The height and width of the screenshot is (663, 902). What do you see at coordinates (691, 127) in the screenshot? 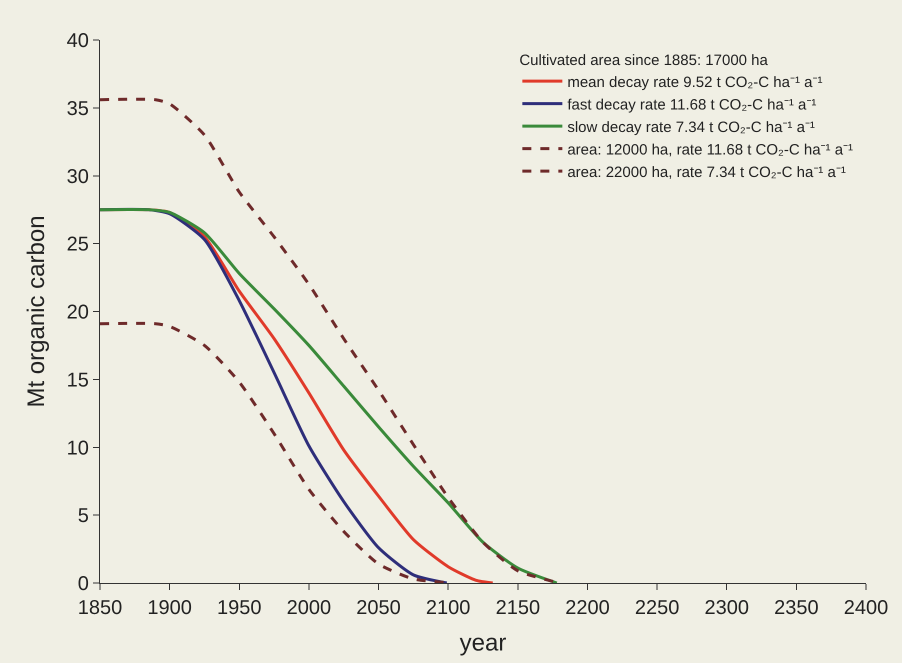
I see `legend-label: slow decay rate 7.34 t CO₂-C ha⁻¹ a⁻¹` at bounding box center [691, 127].